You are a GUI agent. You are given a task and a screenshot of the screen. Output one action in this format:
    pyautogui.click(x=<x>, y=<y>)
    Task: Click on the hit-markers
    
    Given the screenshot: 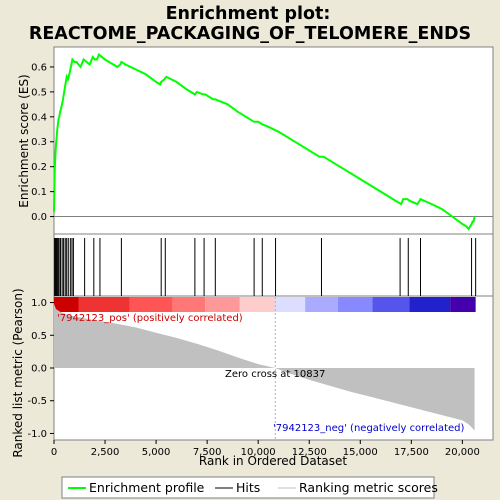 What is the action you would take?
    pyautogui.click(x=265, y=267)
    